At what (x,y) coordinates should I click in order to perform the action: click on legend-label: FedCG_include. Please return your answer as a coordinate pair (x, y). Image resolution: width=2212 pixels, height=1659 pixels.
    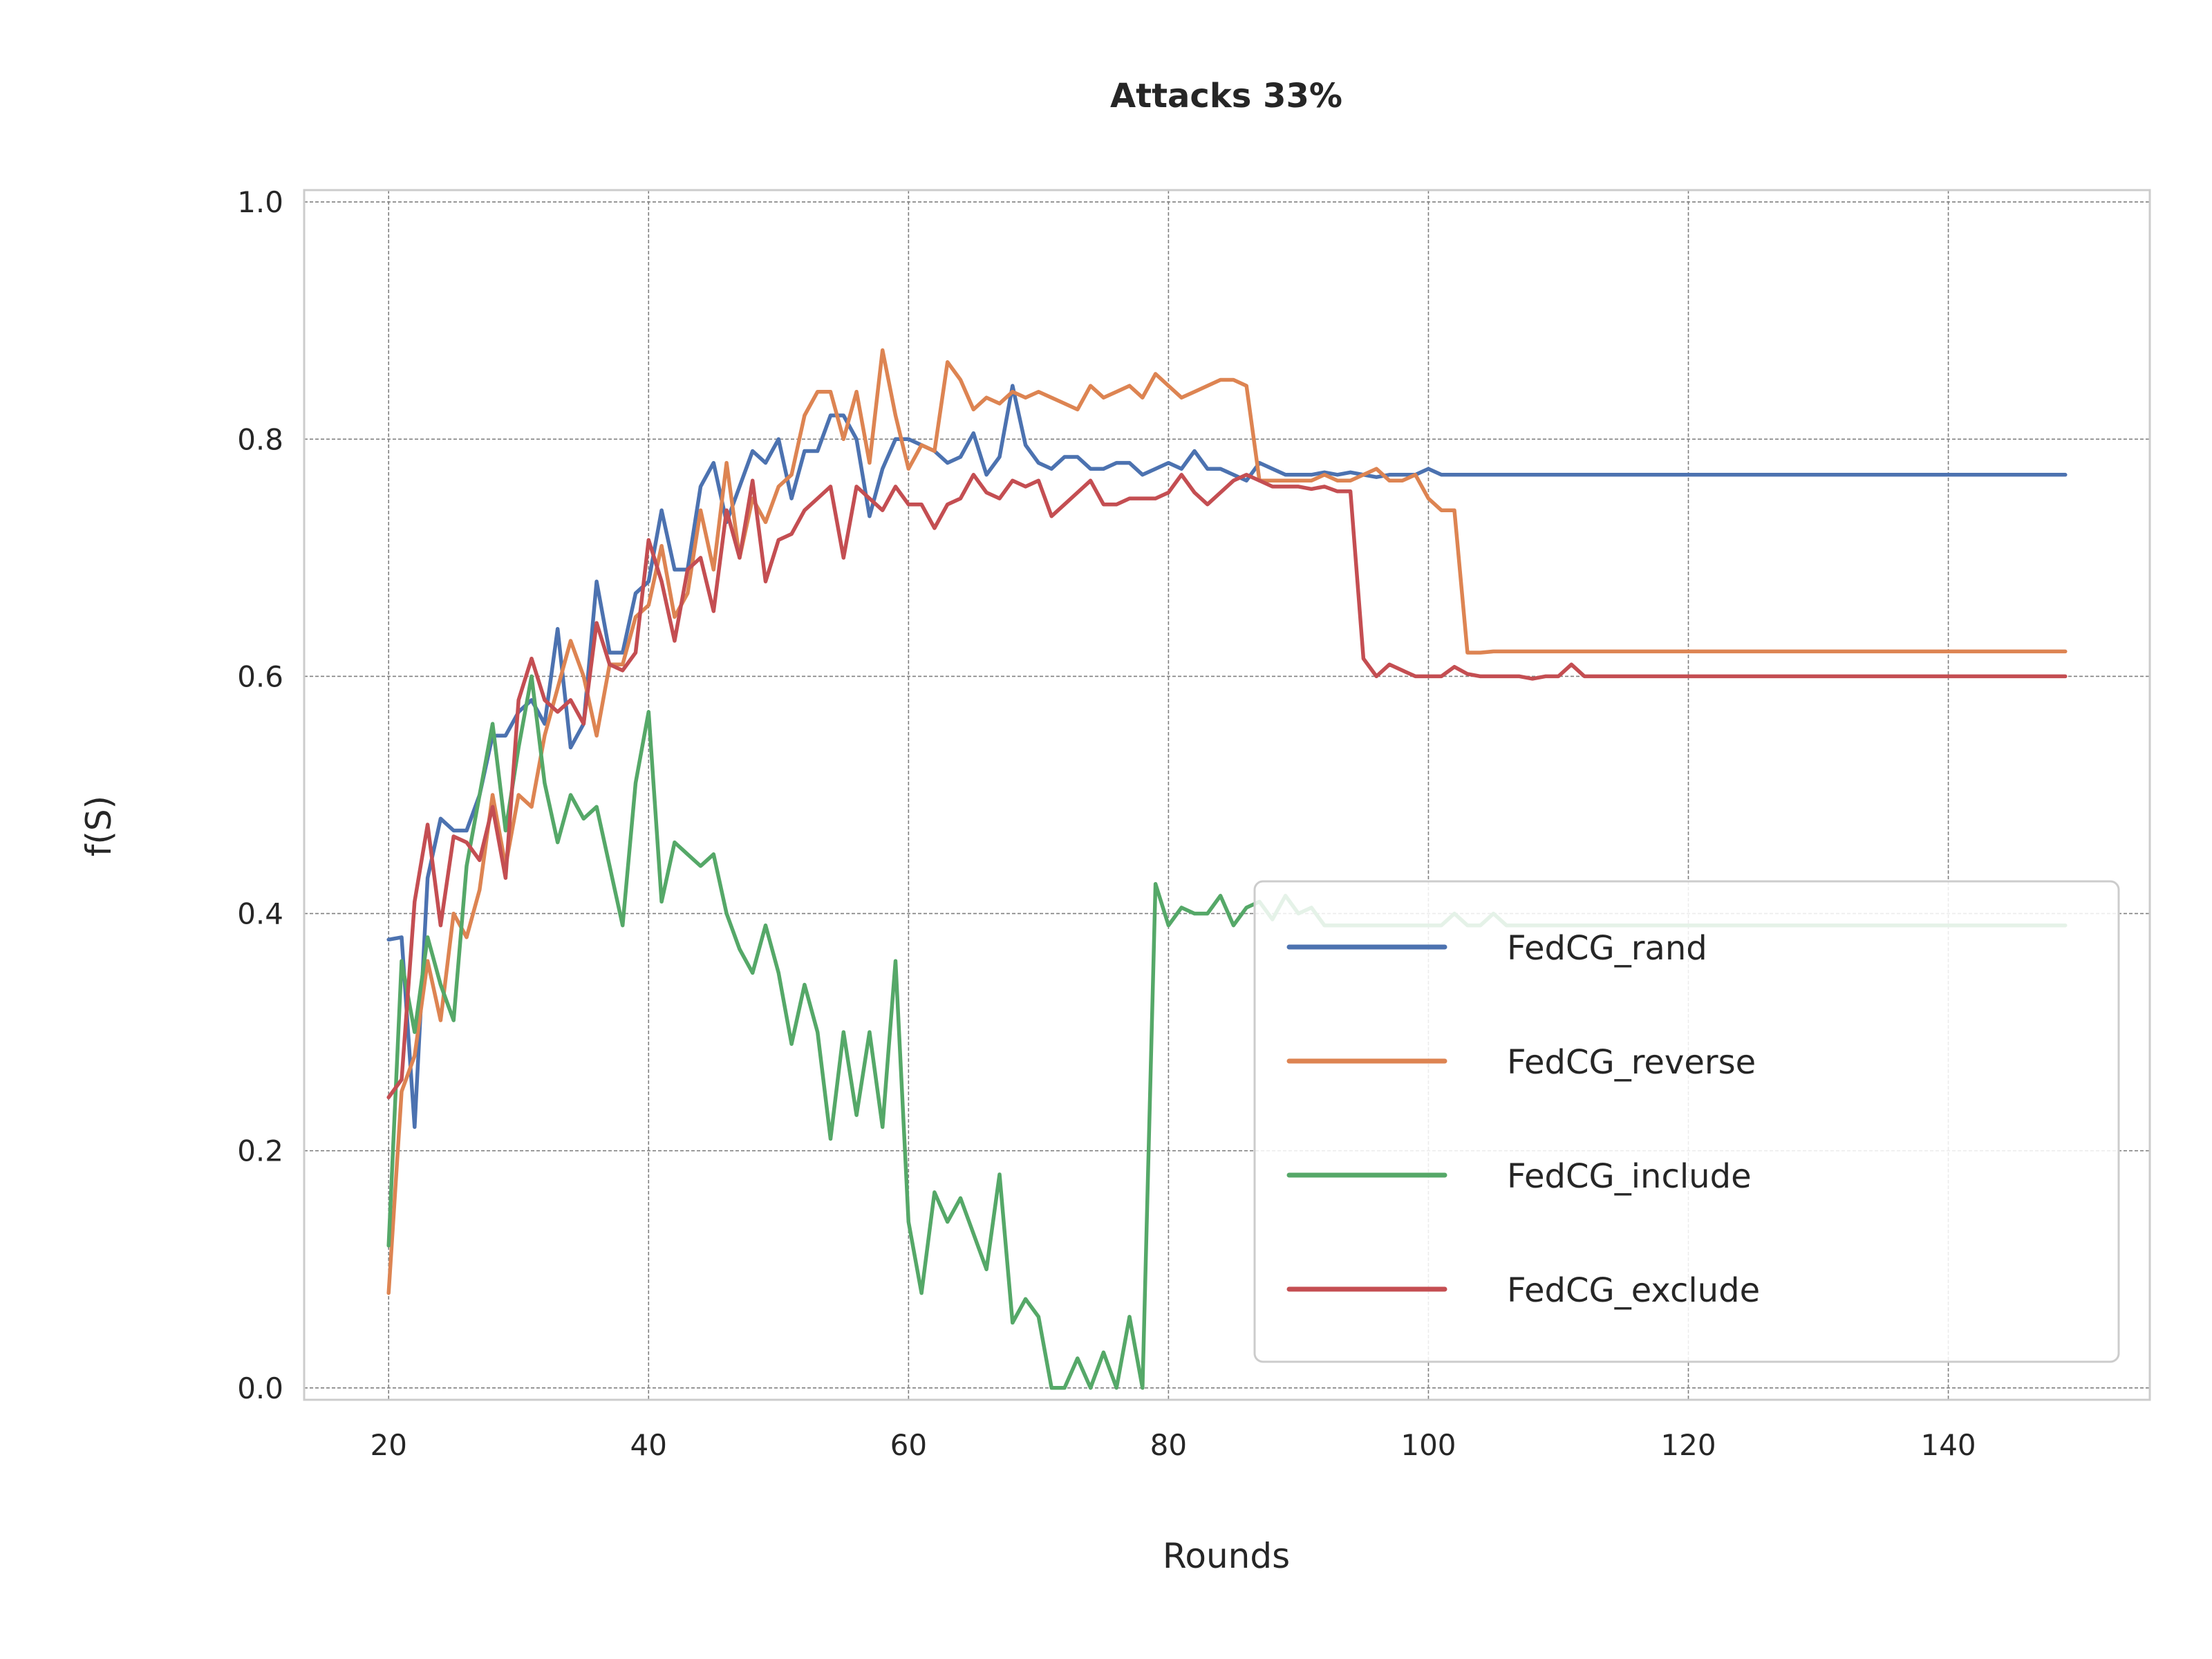
    Looking at the image, I should click on (1629, 1176).